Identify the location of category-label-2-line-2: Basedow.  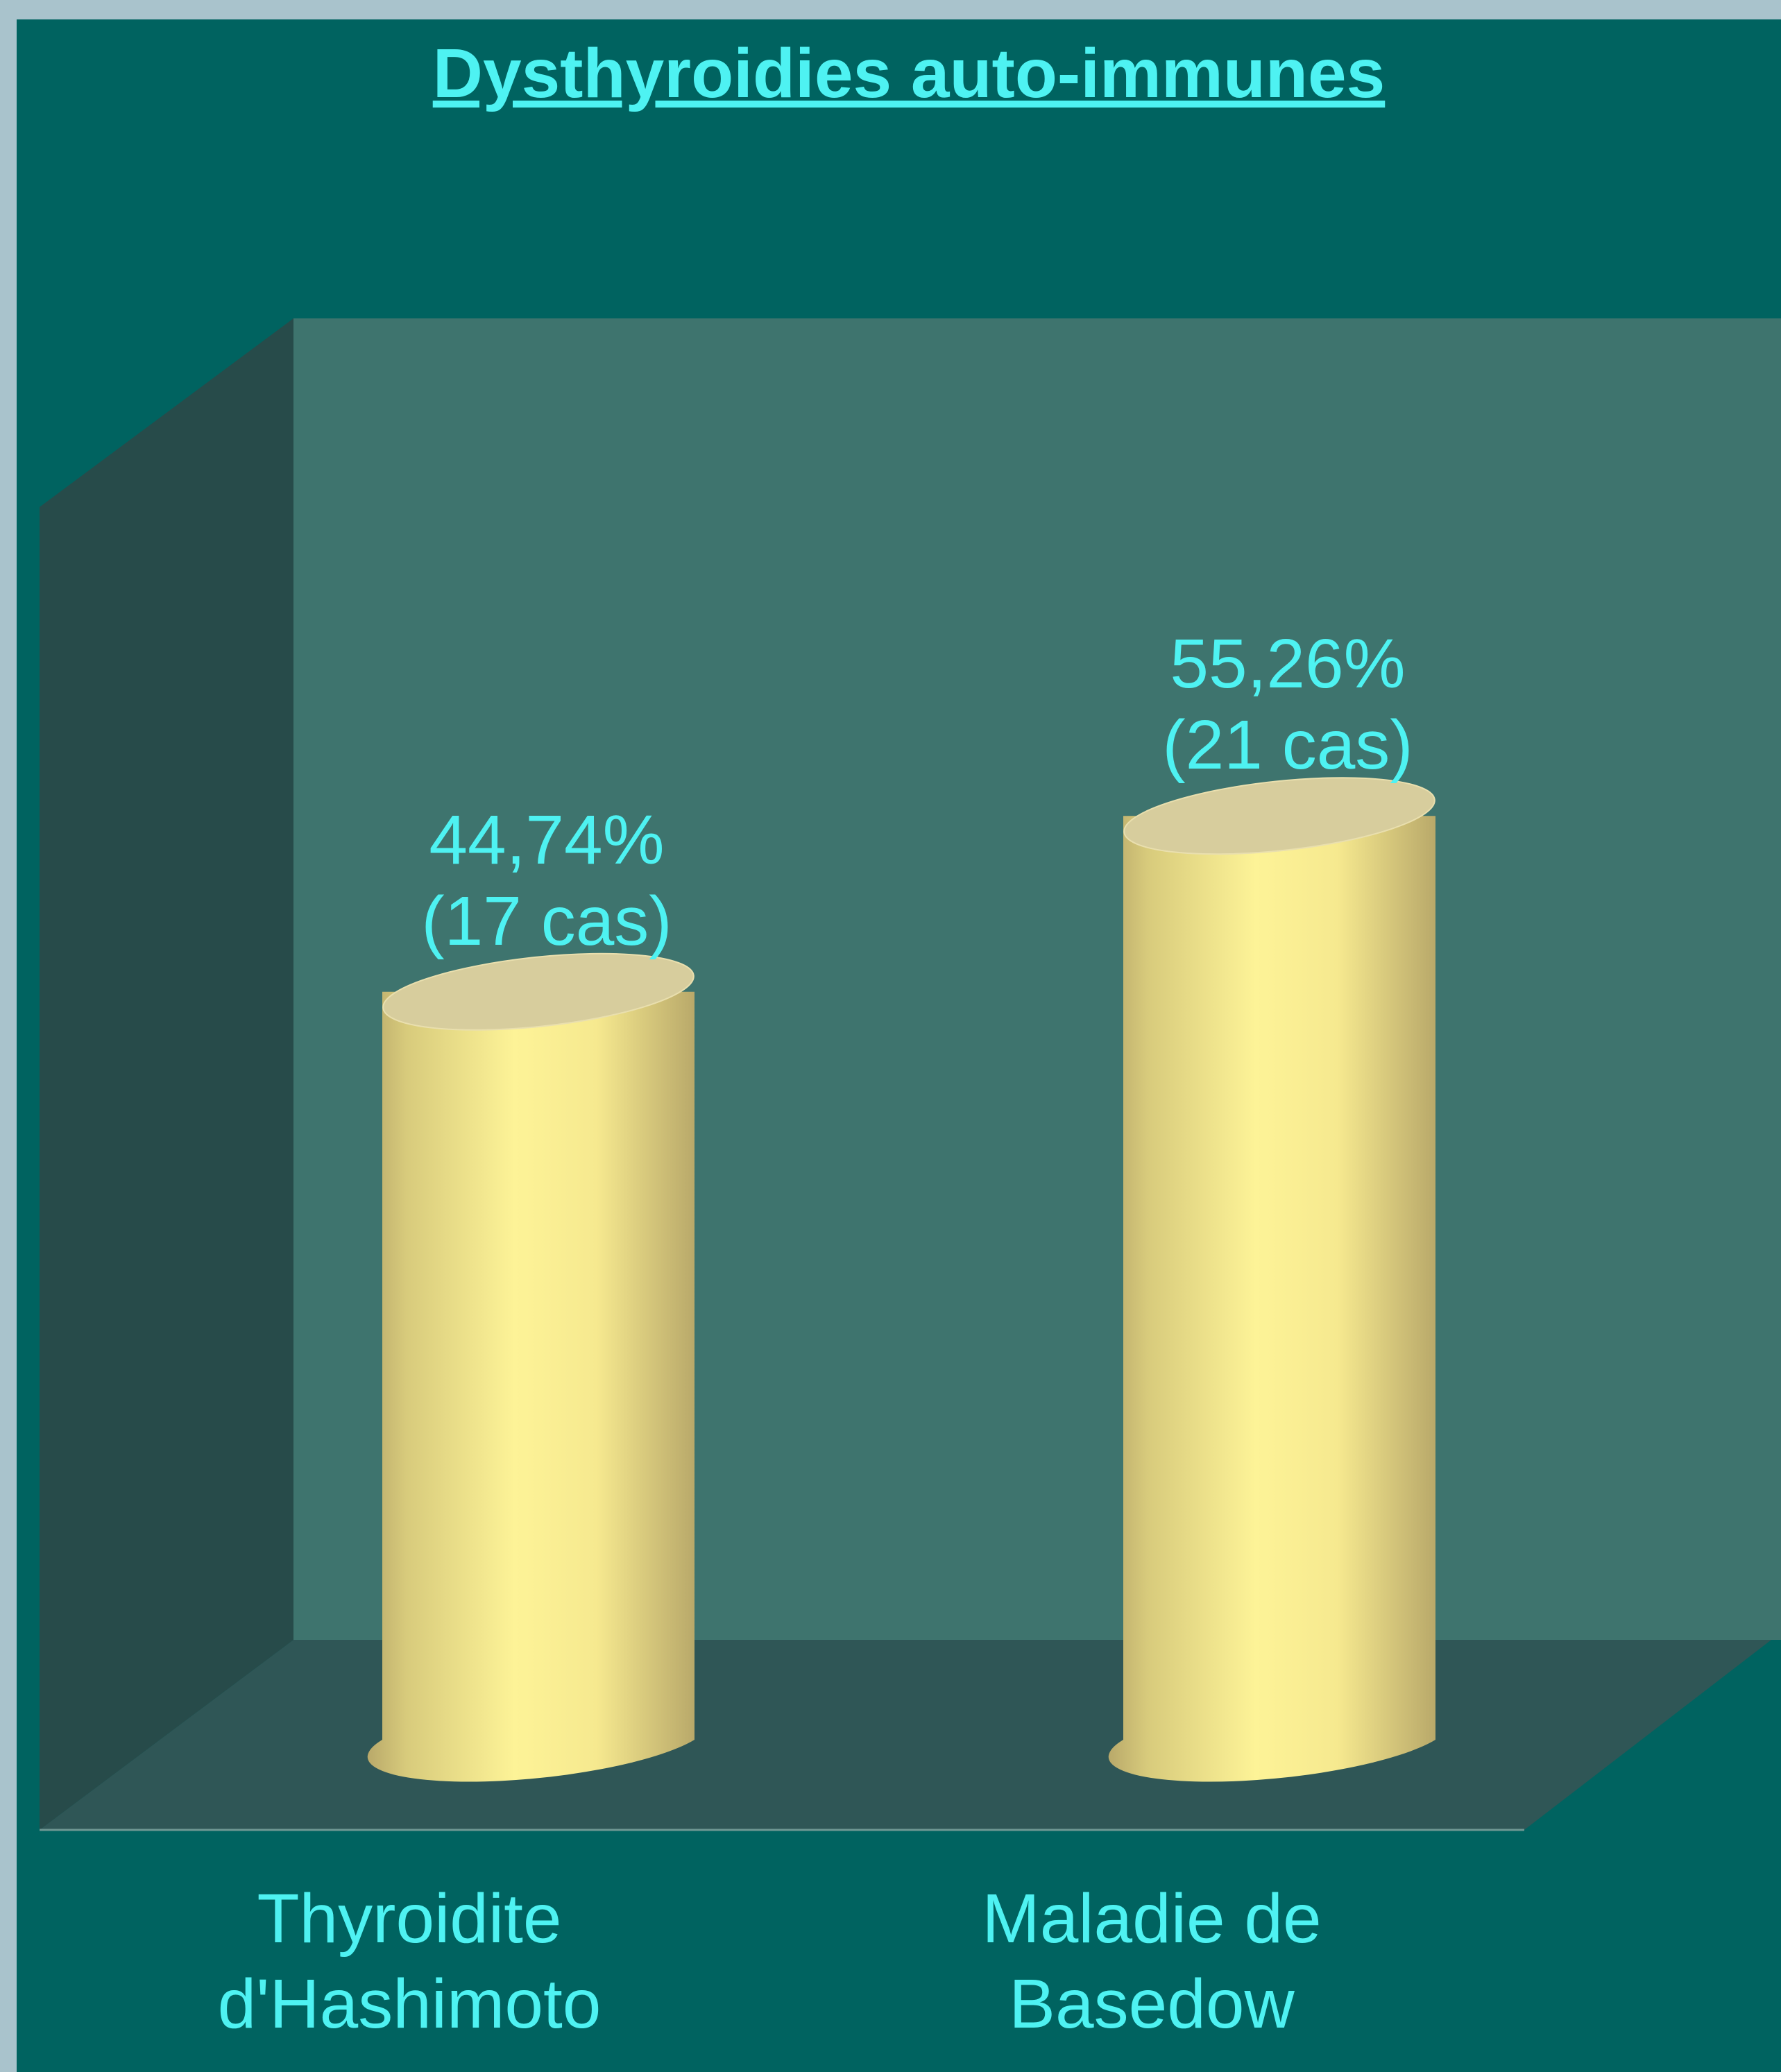
(1152, 2004).